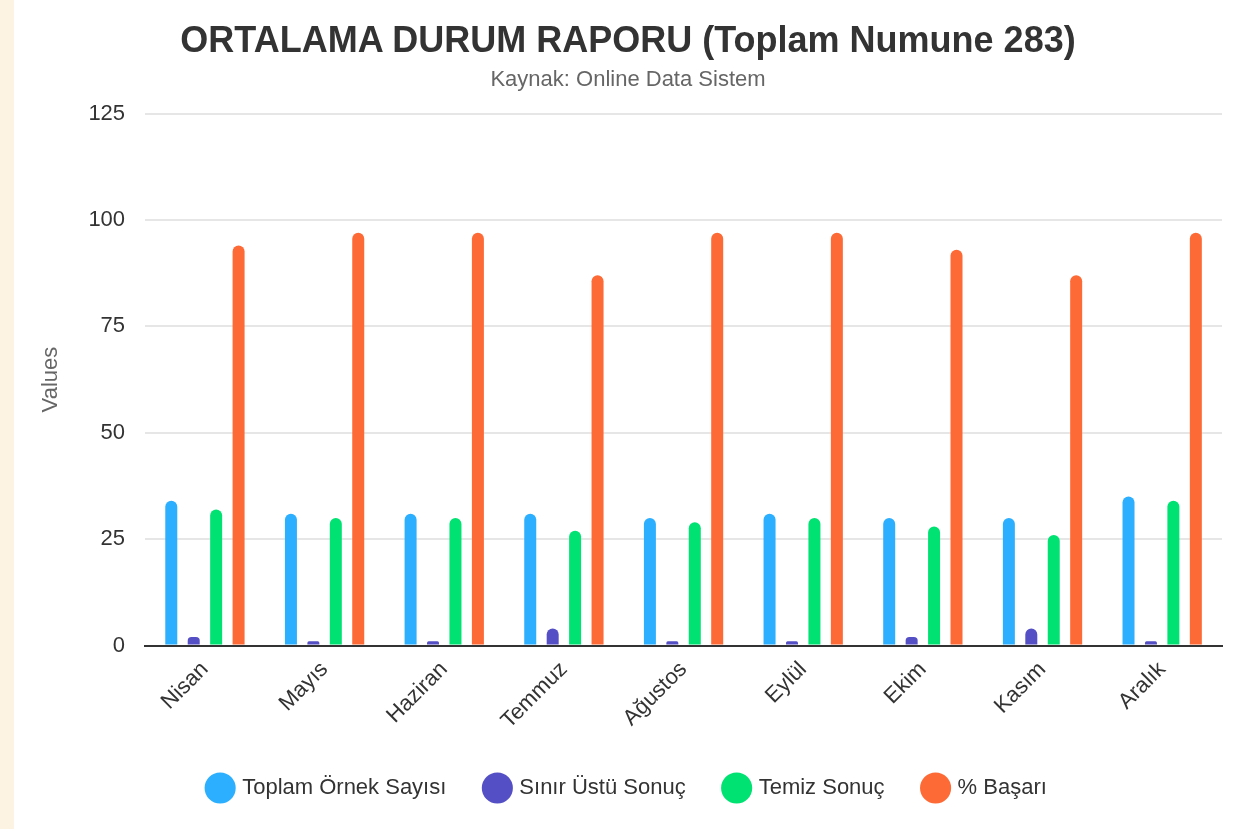 The width and height of the screenshot is (1242, 829). I want to click on legend-label: Temiz Sonuç, so click(821, 787).